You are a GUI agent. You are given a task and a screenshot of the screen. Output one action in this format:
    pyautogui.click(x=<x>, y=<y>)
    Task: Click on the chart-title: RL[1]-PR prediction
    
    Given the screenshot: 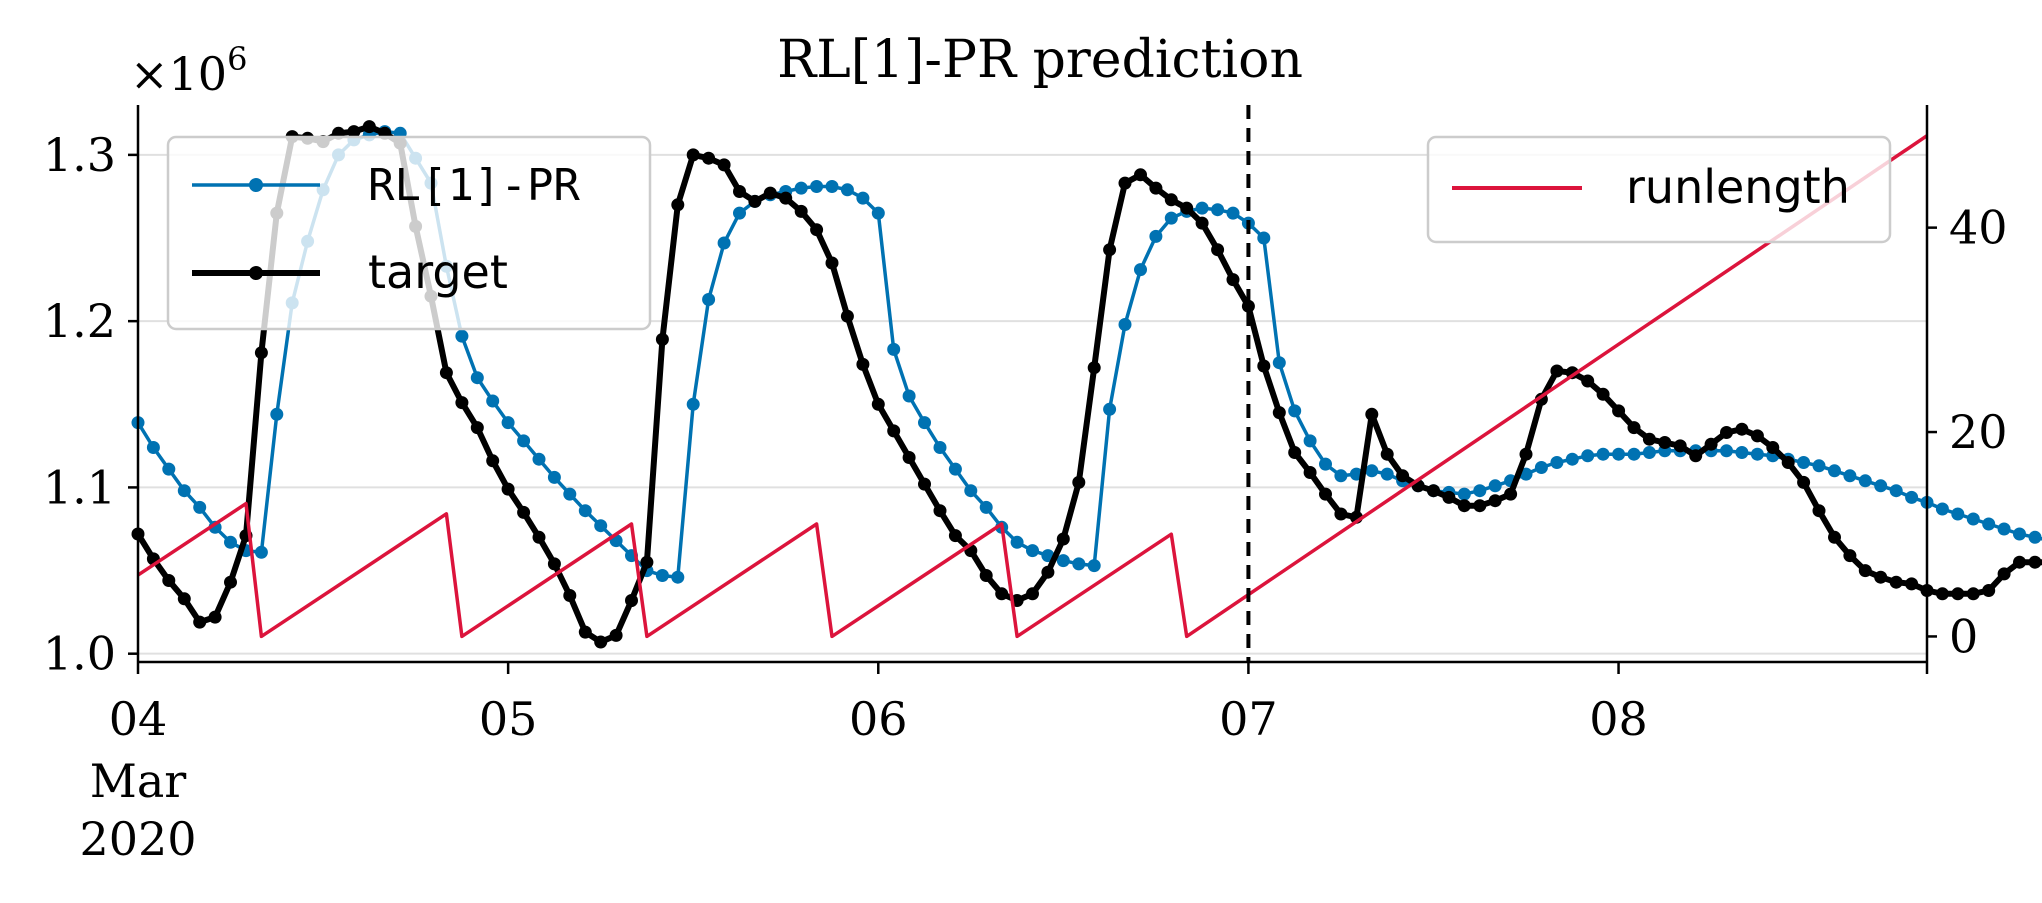 What is the action you would take?
    pyautogui.click(x=1040, y=60)
    